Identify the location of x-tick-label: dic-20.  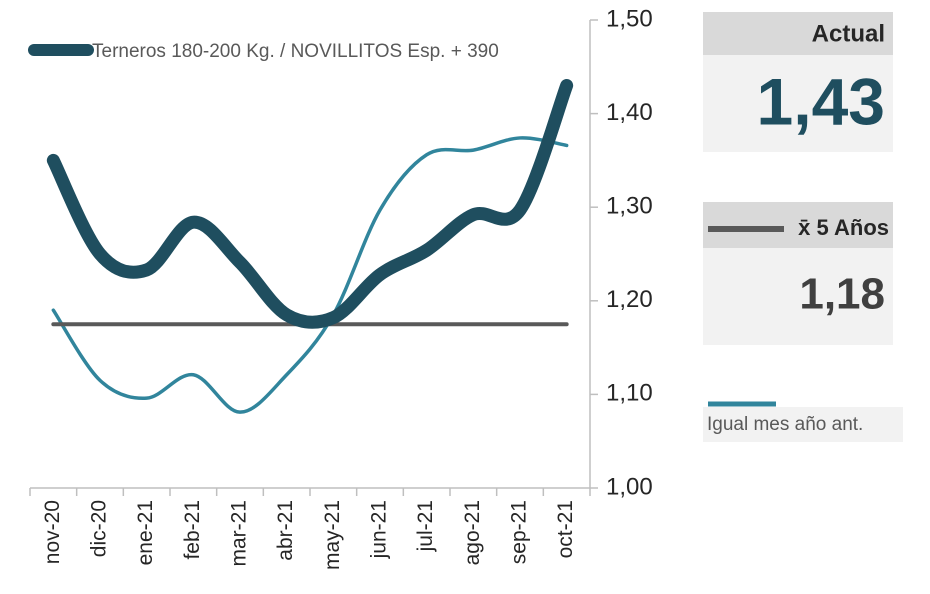
(99, 528).